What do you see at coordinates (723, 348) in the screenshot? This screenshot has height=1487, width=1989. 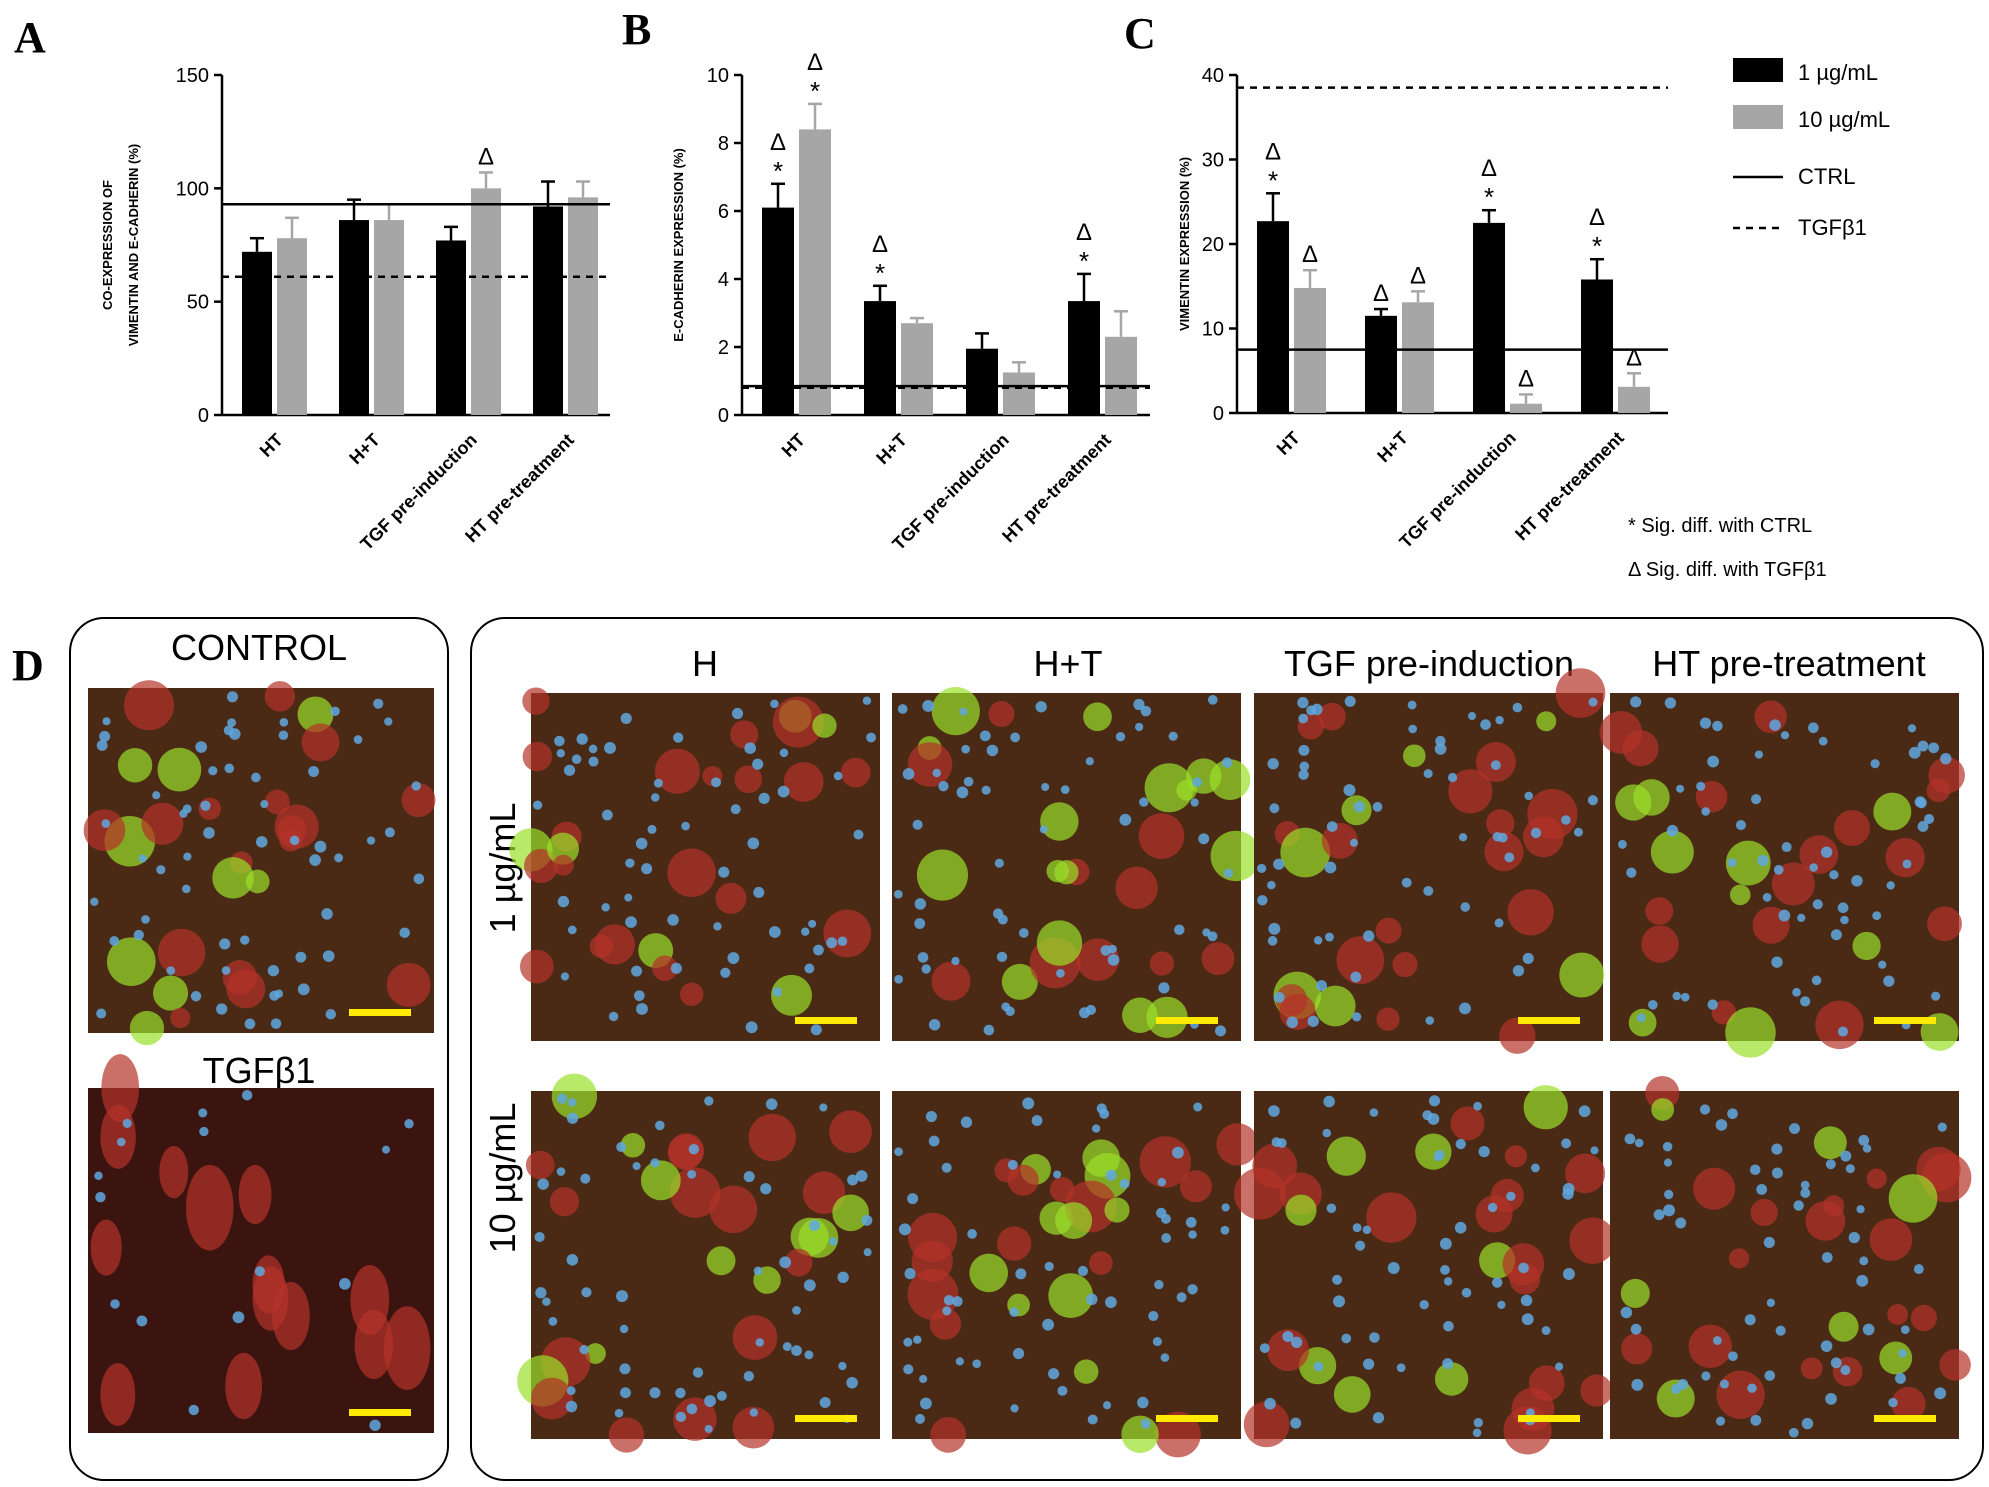 I see `y-tick-label: 2` at bounding box center [723, 348].